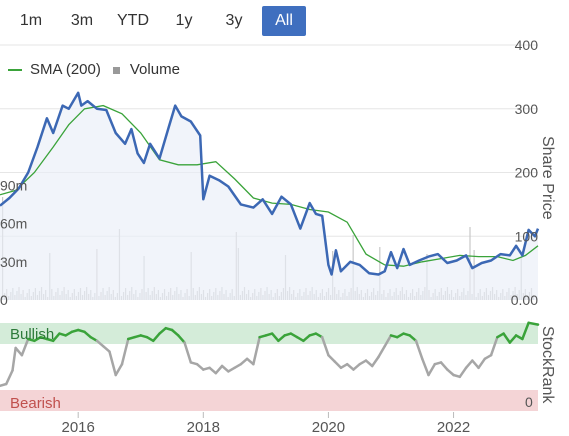 This screenshot has width=569, height=436. I want to click on volume-legend-label: Volume, so click(154, 69).